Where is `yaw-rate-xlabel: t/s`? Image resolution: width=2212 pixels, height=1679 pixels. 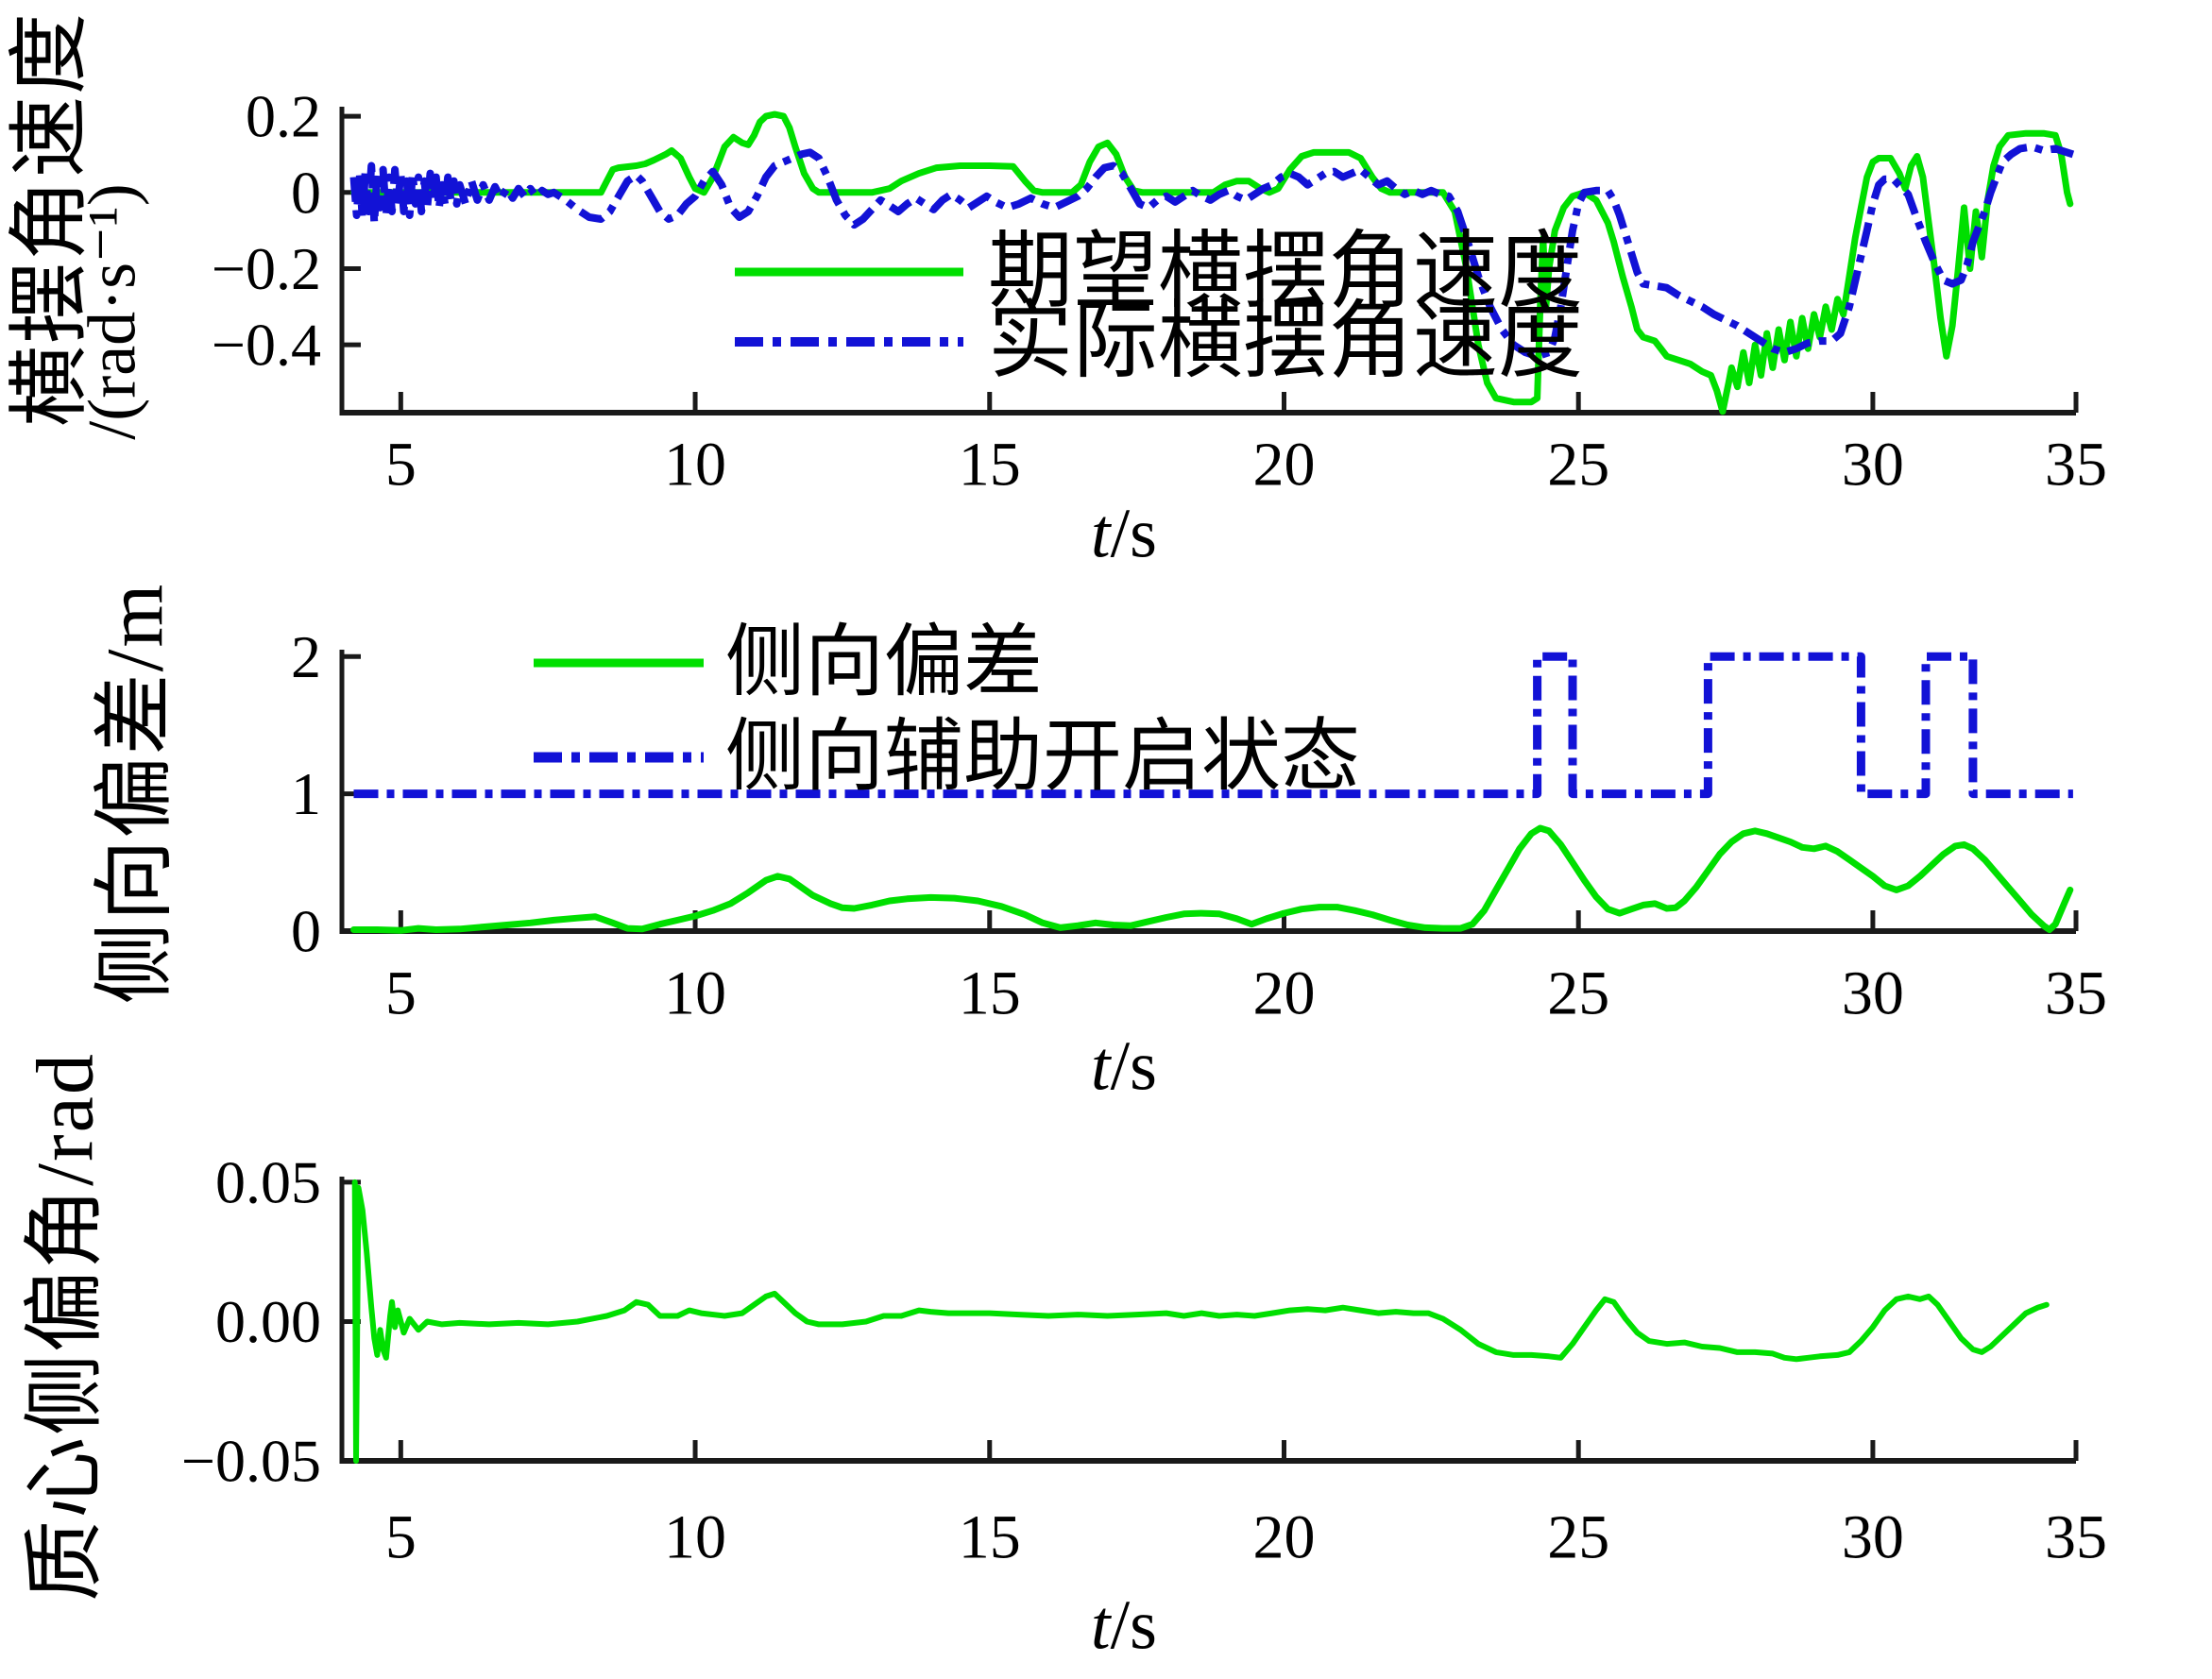
yaw-rate-xlabel: t/s is located at coordinates (1124, 534).